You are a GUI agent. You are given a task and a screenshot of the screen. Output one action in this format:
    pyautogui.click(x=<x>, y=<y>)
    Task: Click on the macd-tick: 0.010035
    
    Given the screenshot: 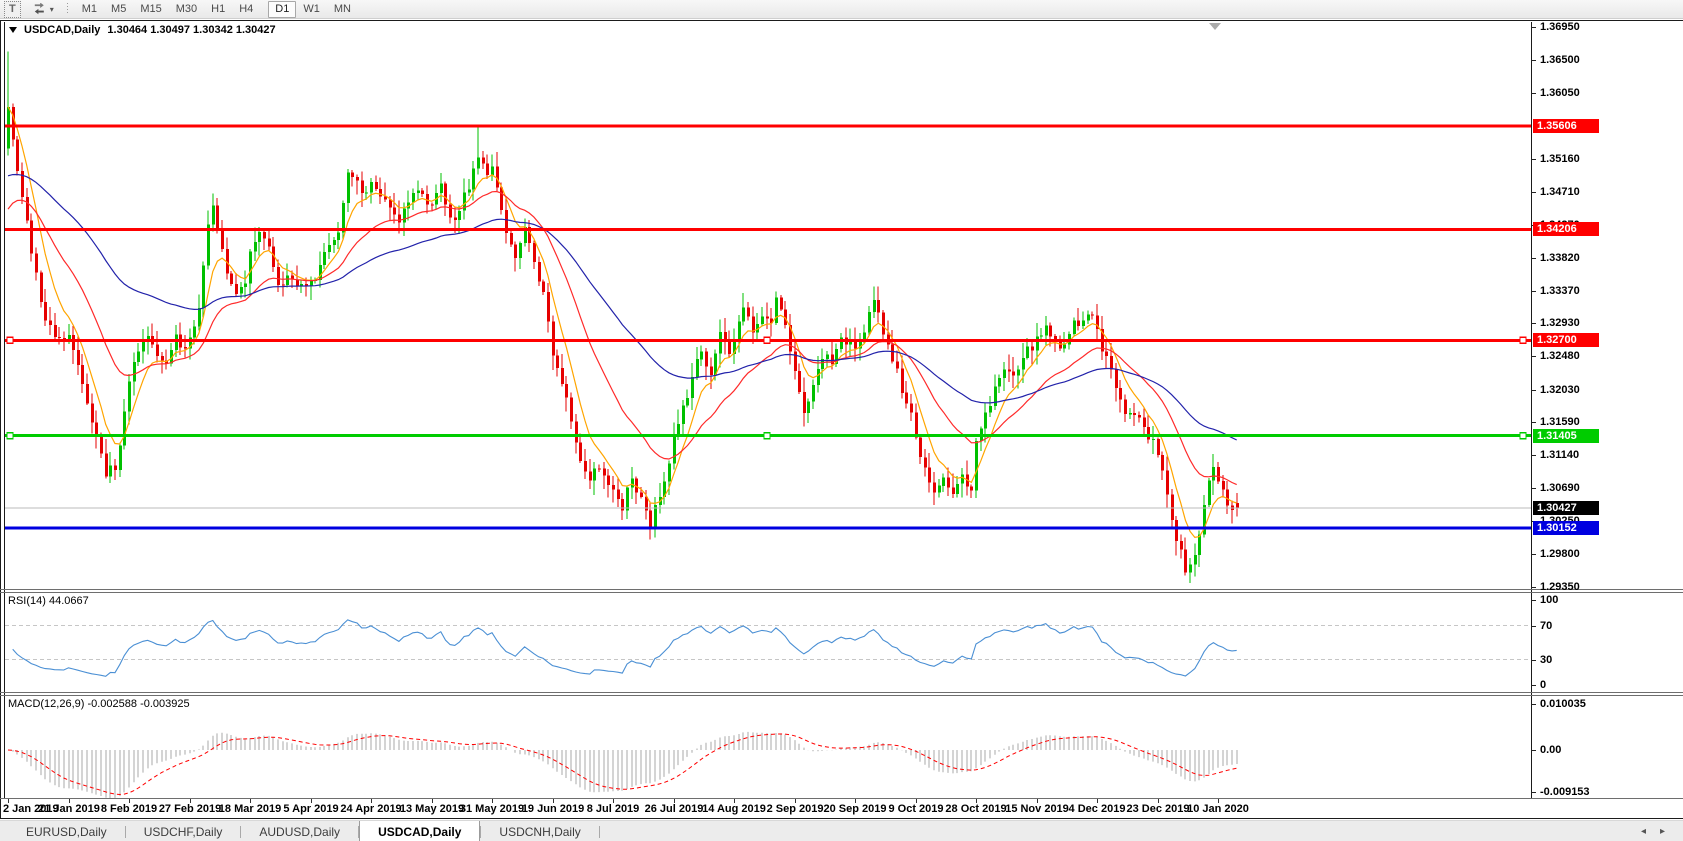 What is the action you would take?
    pyautogui.click(x=1563, y=704)
    